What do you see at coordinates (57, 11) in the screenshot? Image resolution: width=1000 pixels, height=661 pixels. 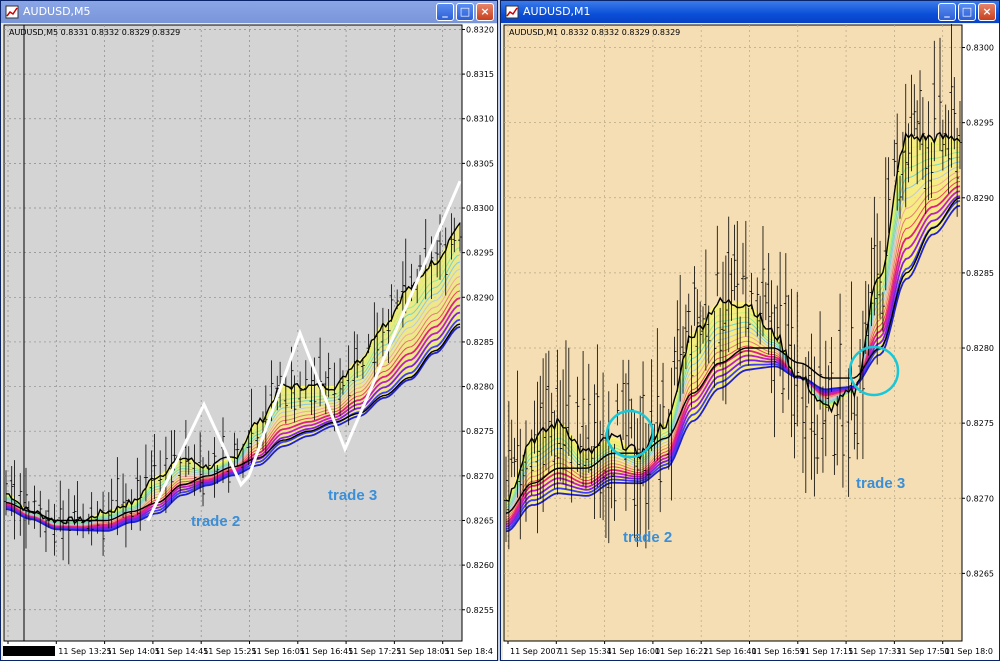 I see `window-title: AUDUSD,M5` at bounding box center [57, 11].